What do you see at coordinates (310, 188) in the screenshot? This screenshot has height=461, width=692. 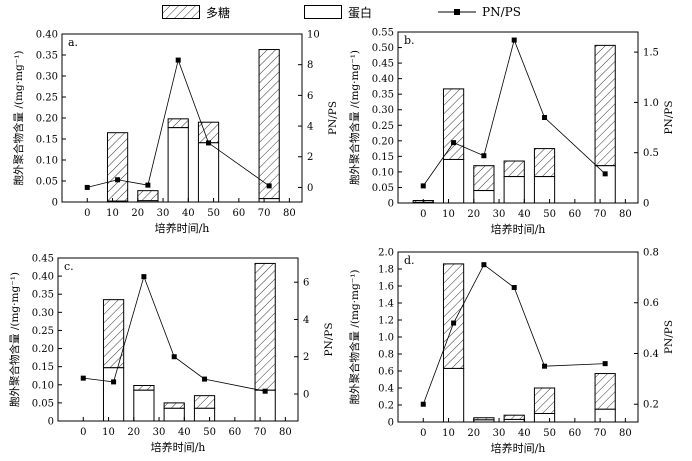 I see `y2-tick-label-a-0: 0` at bounding box center [310, 188].